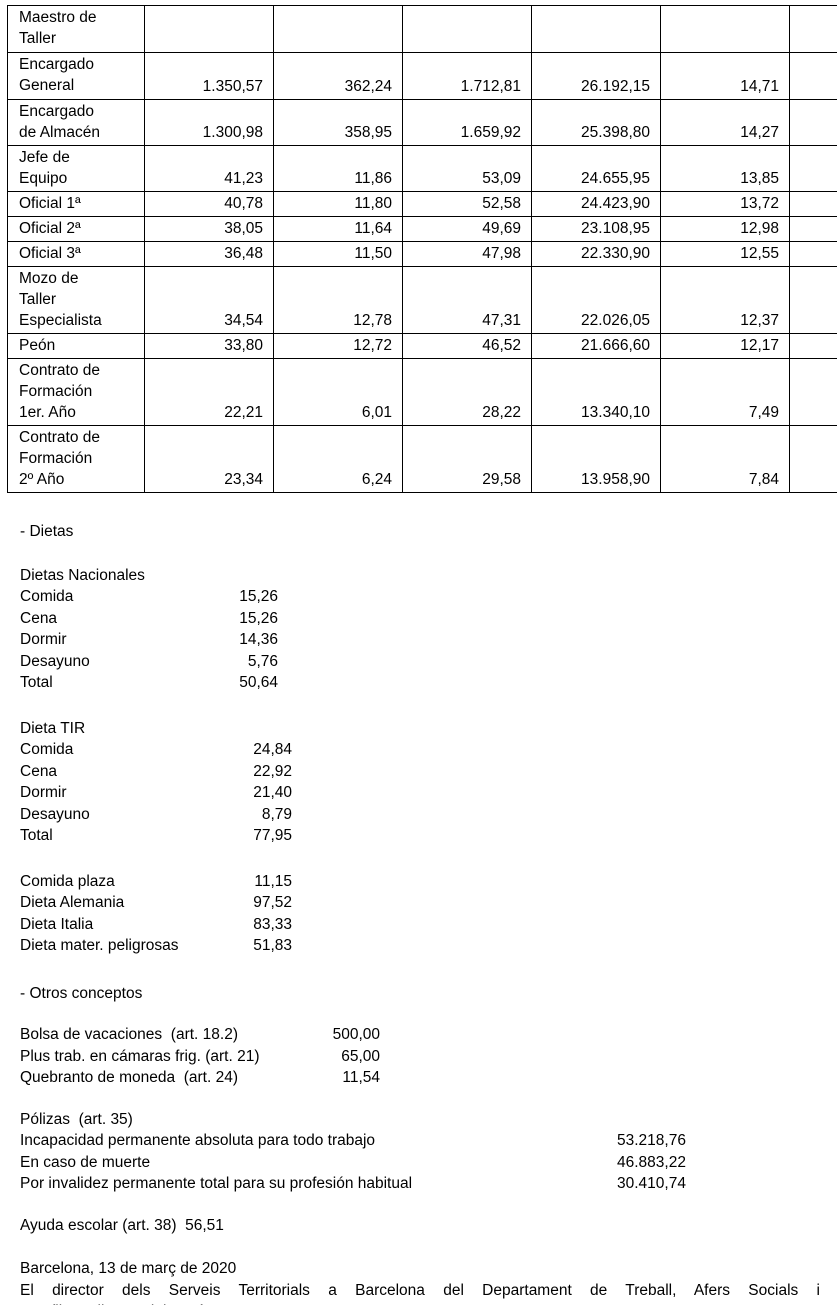  What do you see at coordinates (76, 1119) in the screenshot?
I see `polizas-title: Pólizas (art. 35)` at bounding box center [76, 1119].